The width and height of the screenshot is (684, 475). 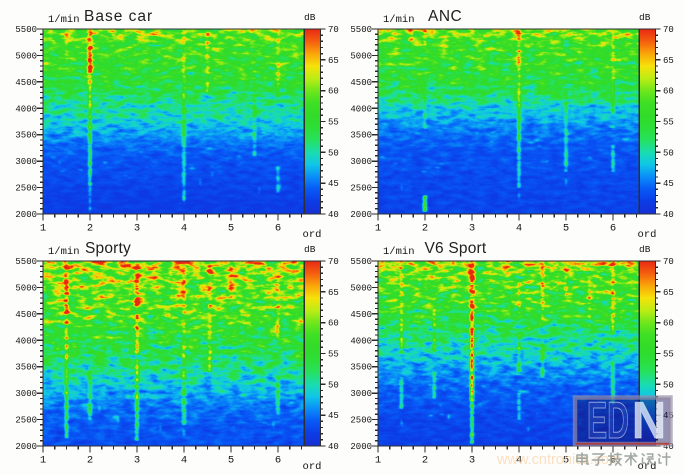 What do you see at coordinates (649, 421) in the screenshot?
I see `svg-text: N` at bounding box center [649, 421].